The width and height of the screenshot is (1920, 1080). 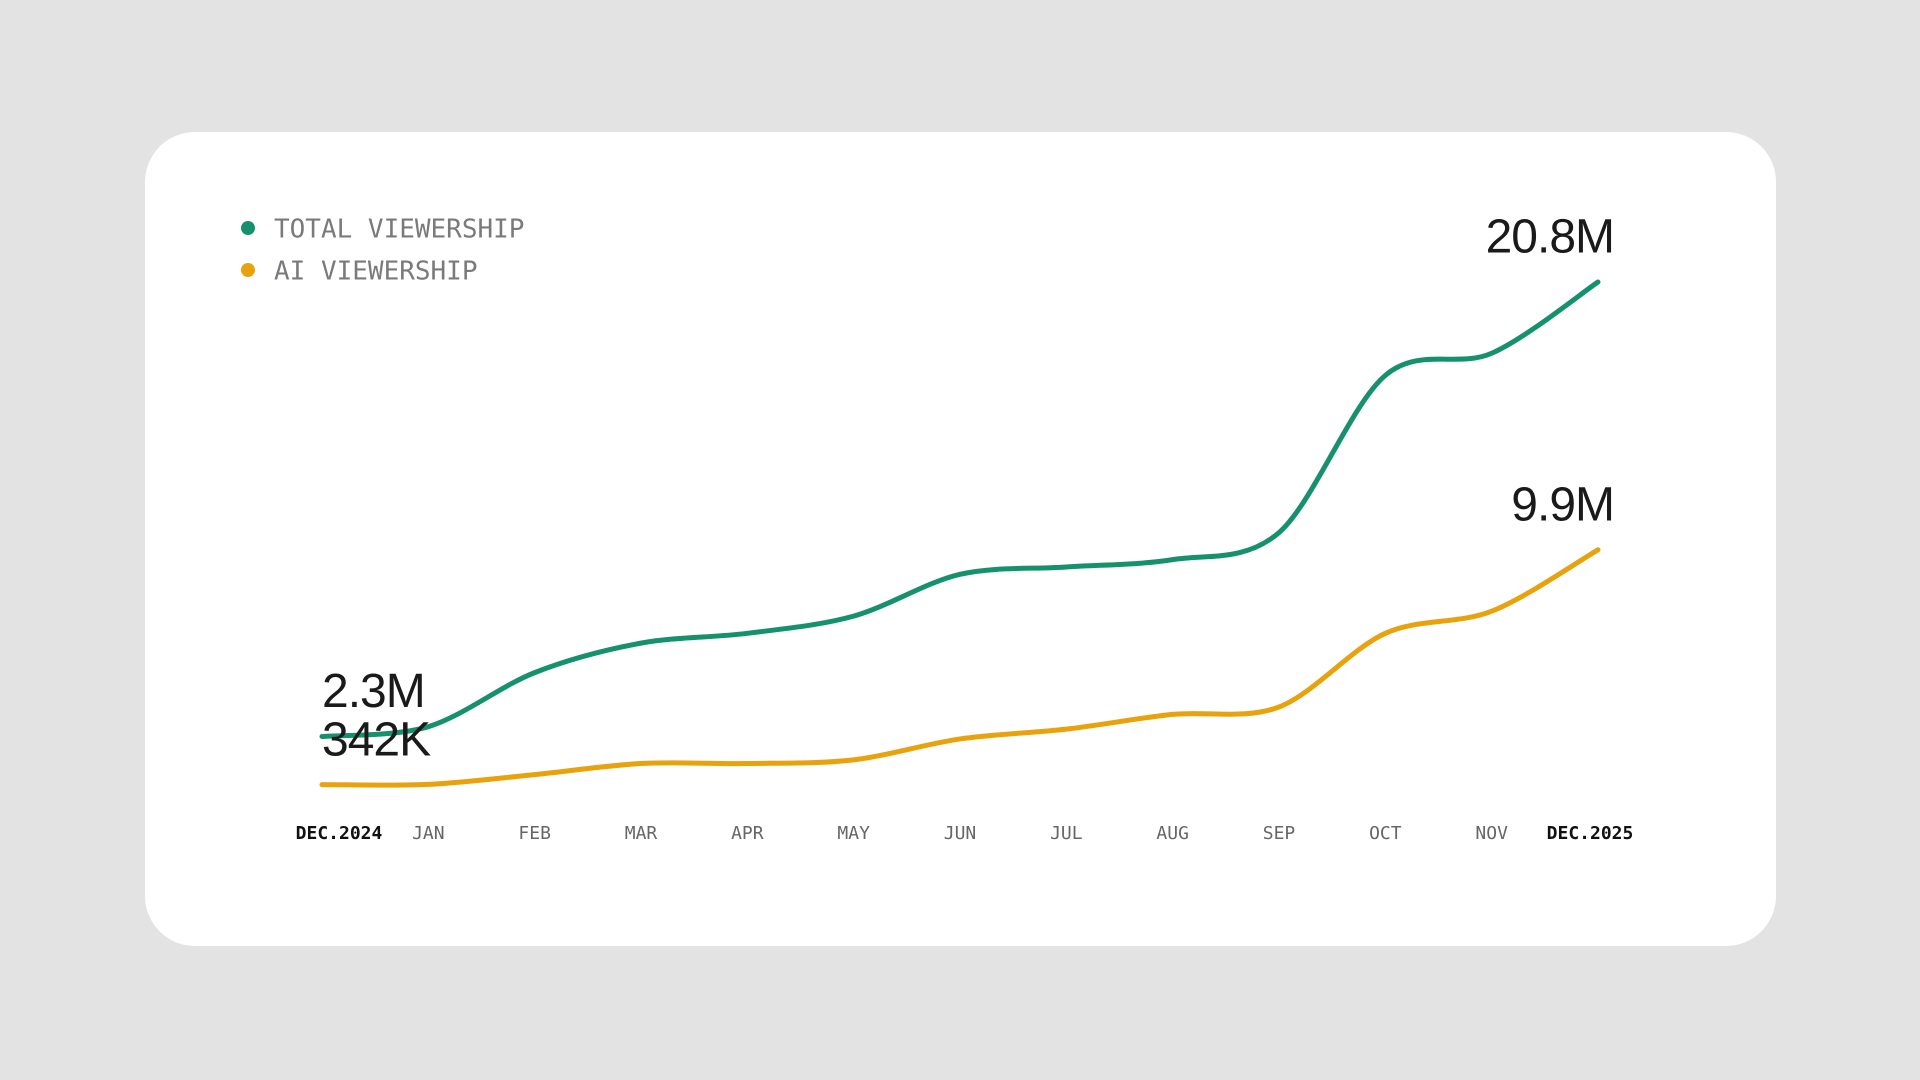 I want to click on x-tick-label: MAY, so click(x=853, y=833).